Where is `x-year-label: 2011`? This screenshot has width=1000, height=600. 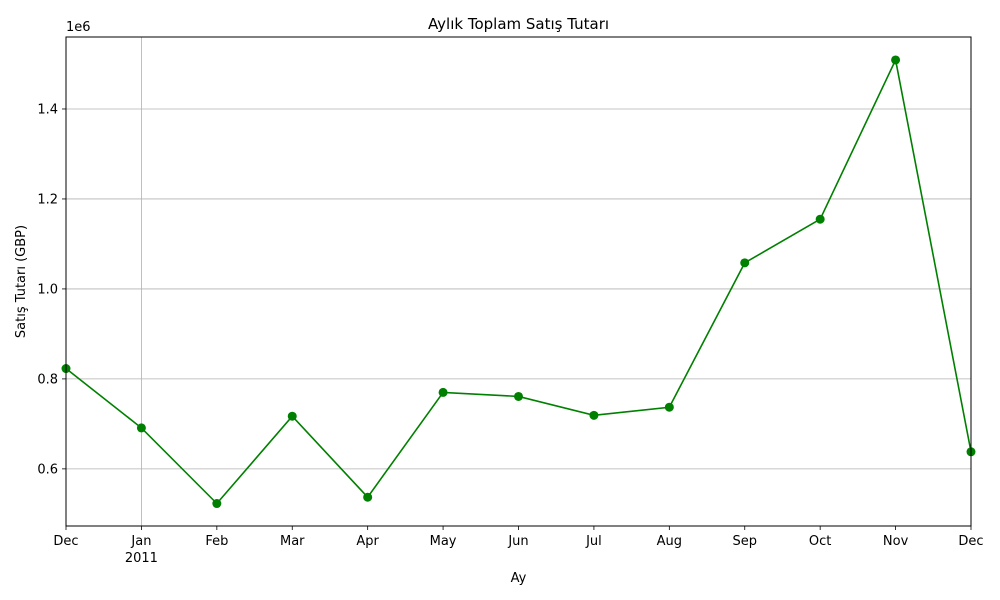
x-year-label: 2011 is located at coordinates (141, 558).